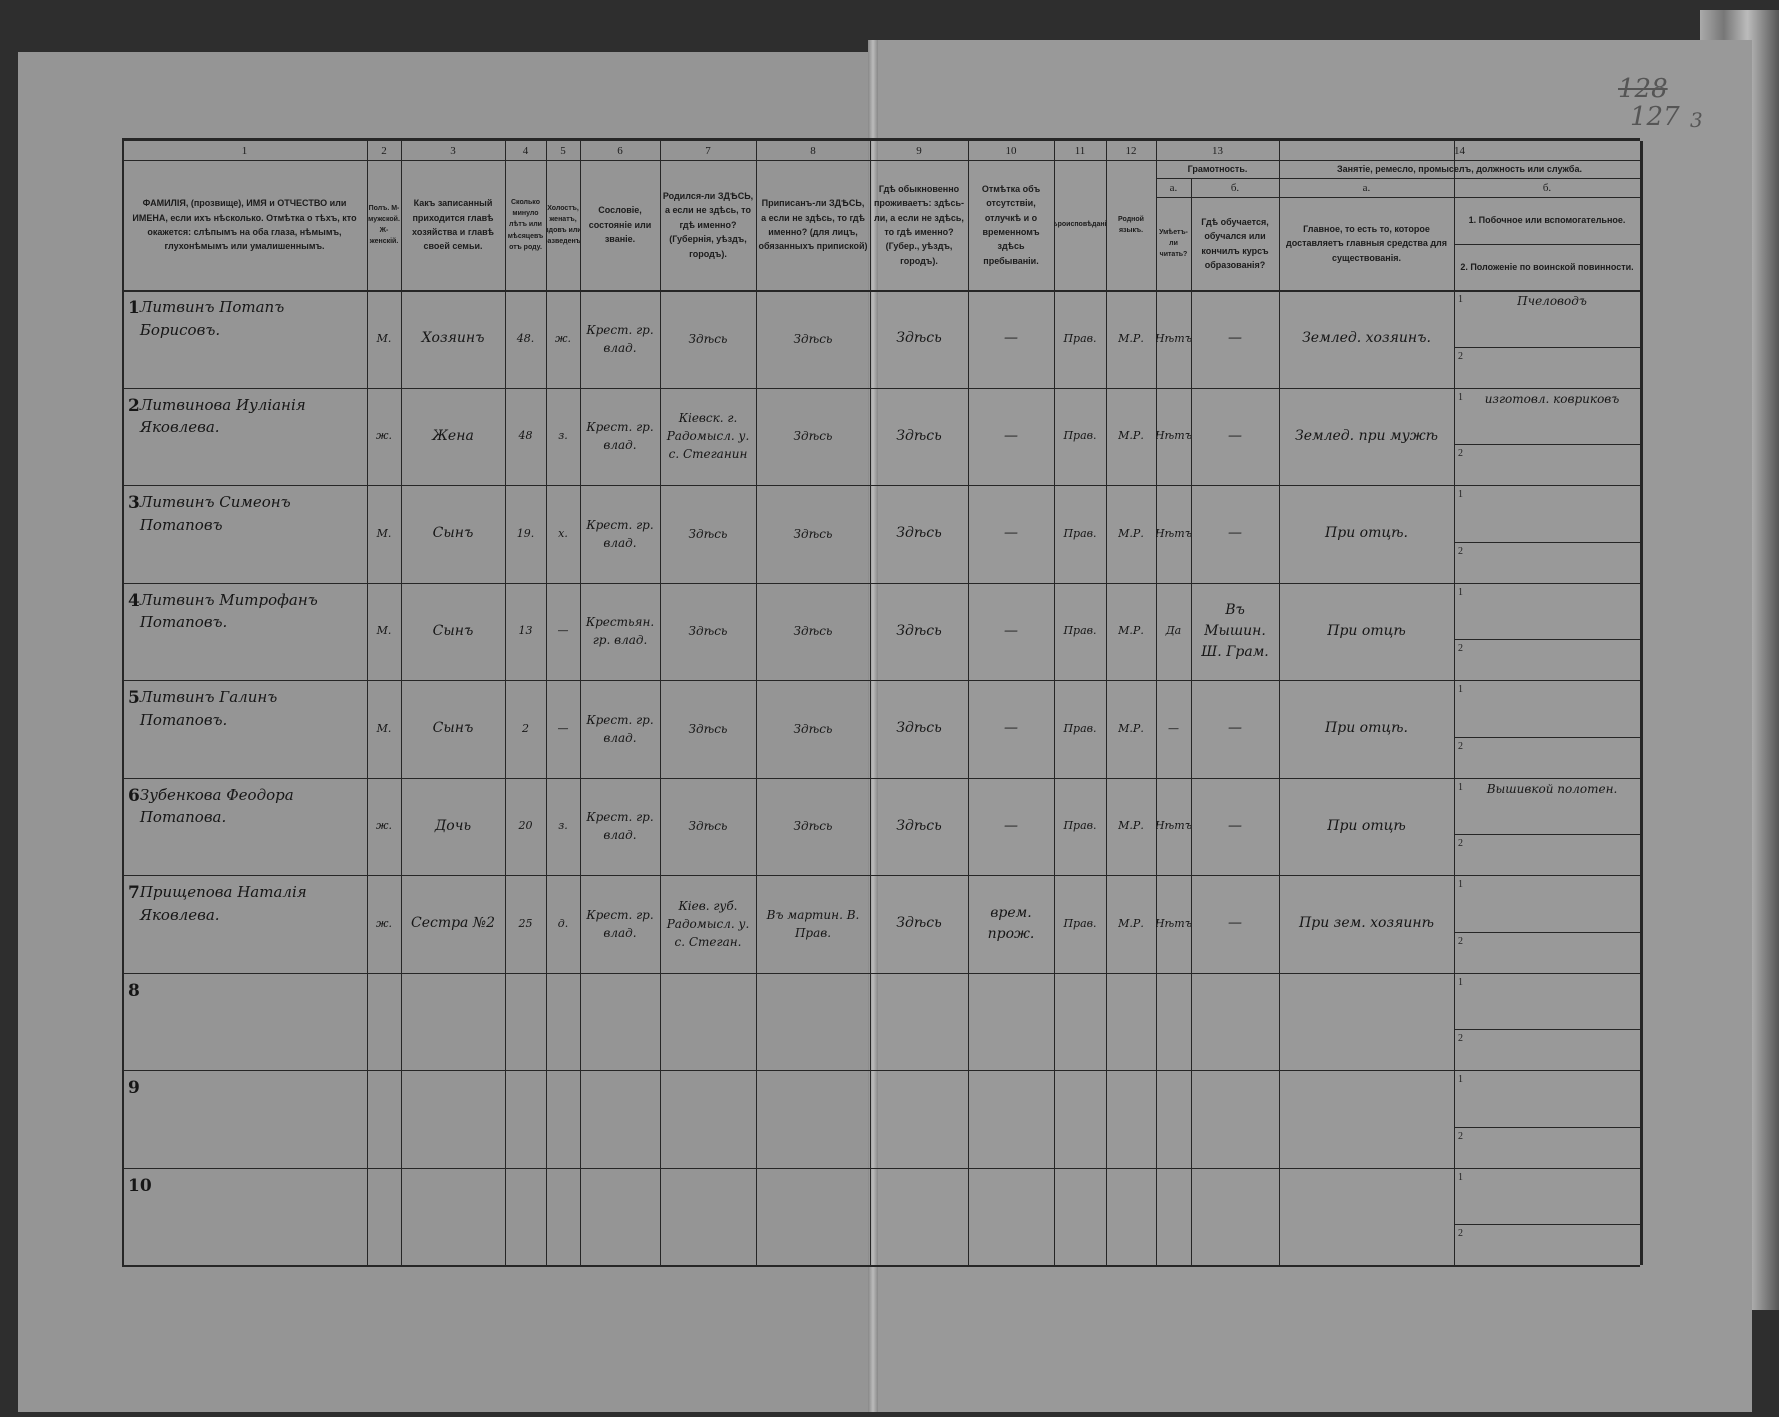  What do you see at coordinates (453, 338) in the screenshot?
I see `cell-relation: Хозяинъ` at bounding box center [453, 338].